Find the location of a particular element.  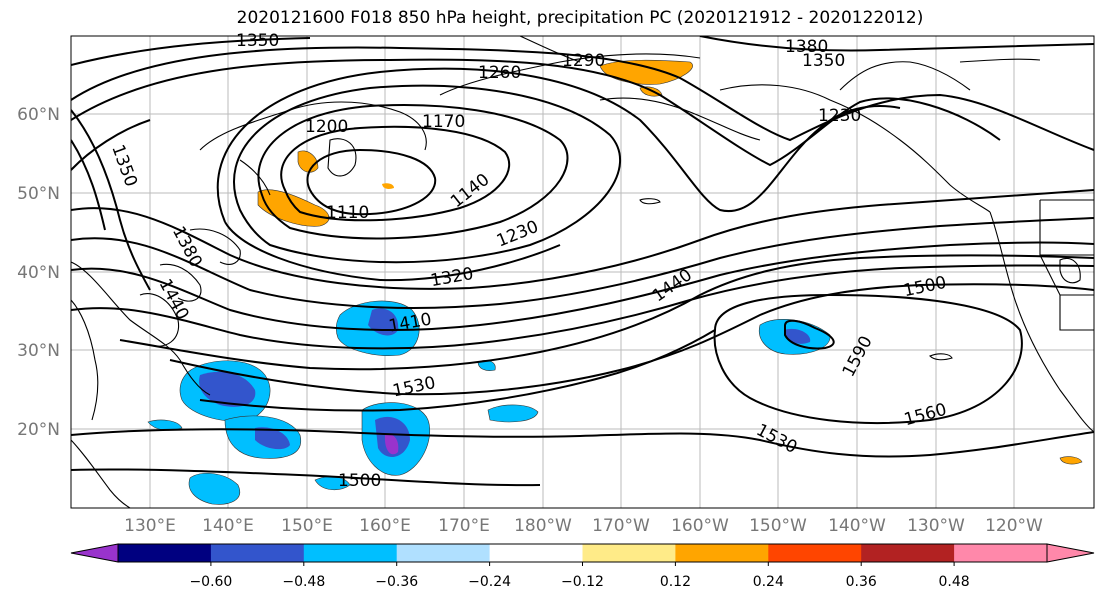

lat-label: 40°N is located at coordinates (38, 273).